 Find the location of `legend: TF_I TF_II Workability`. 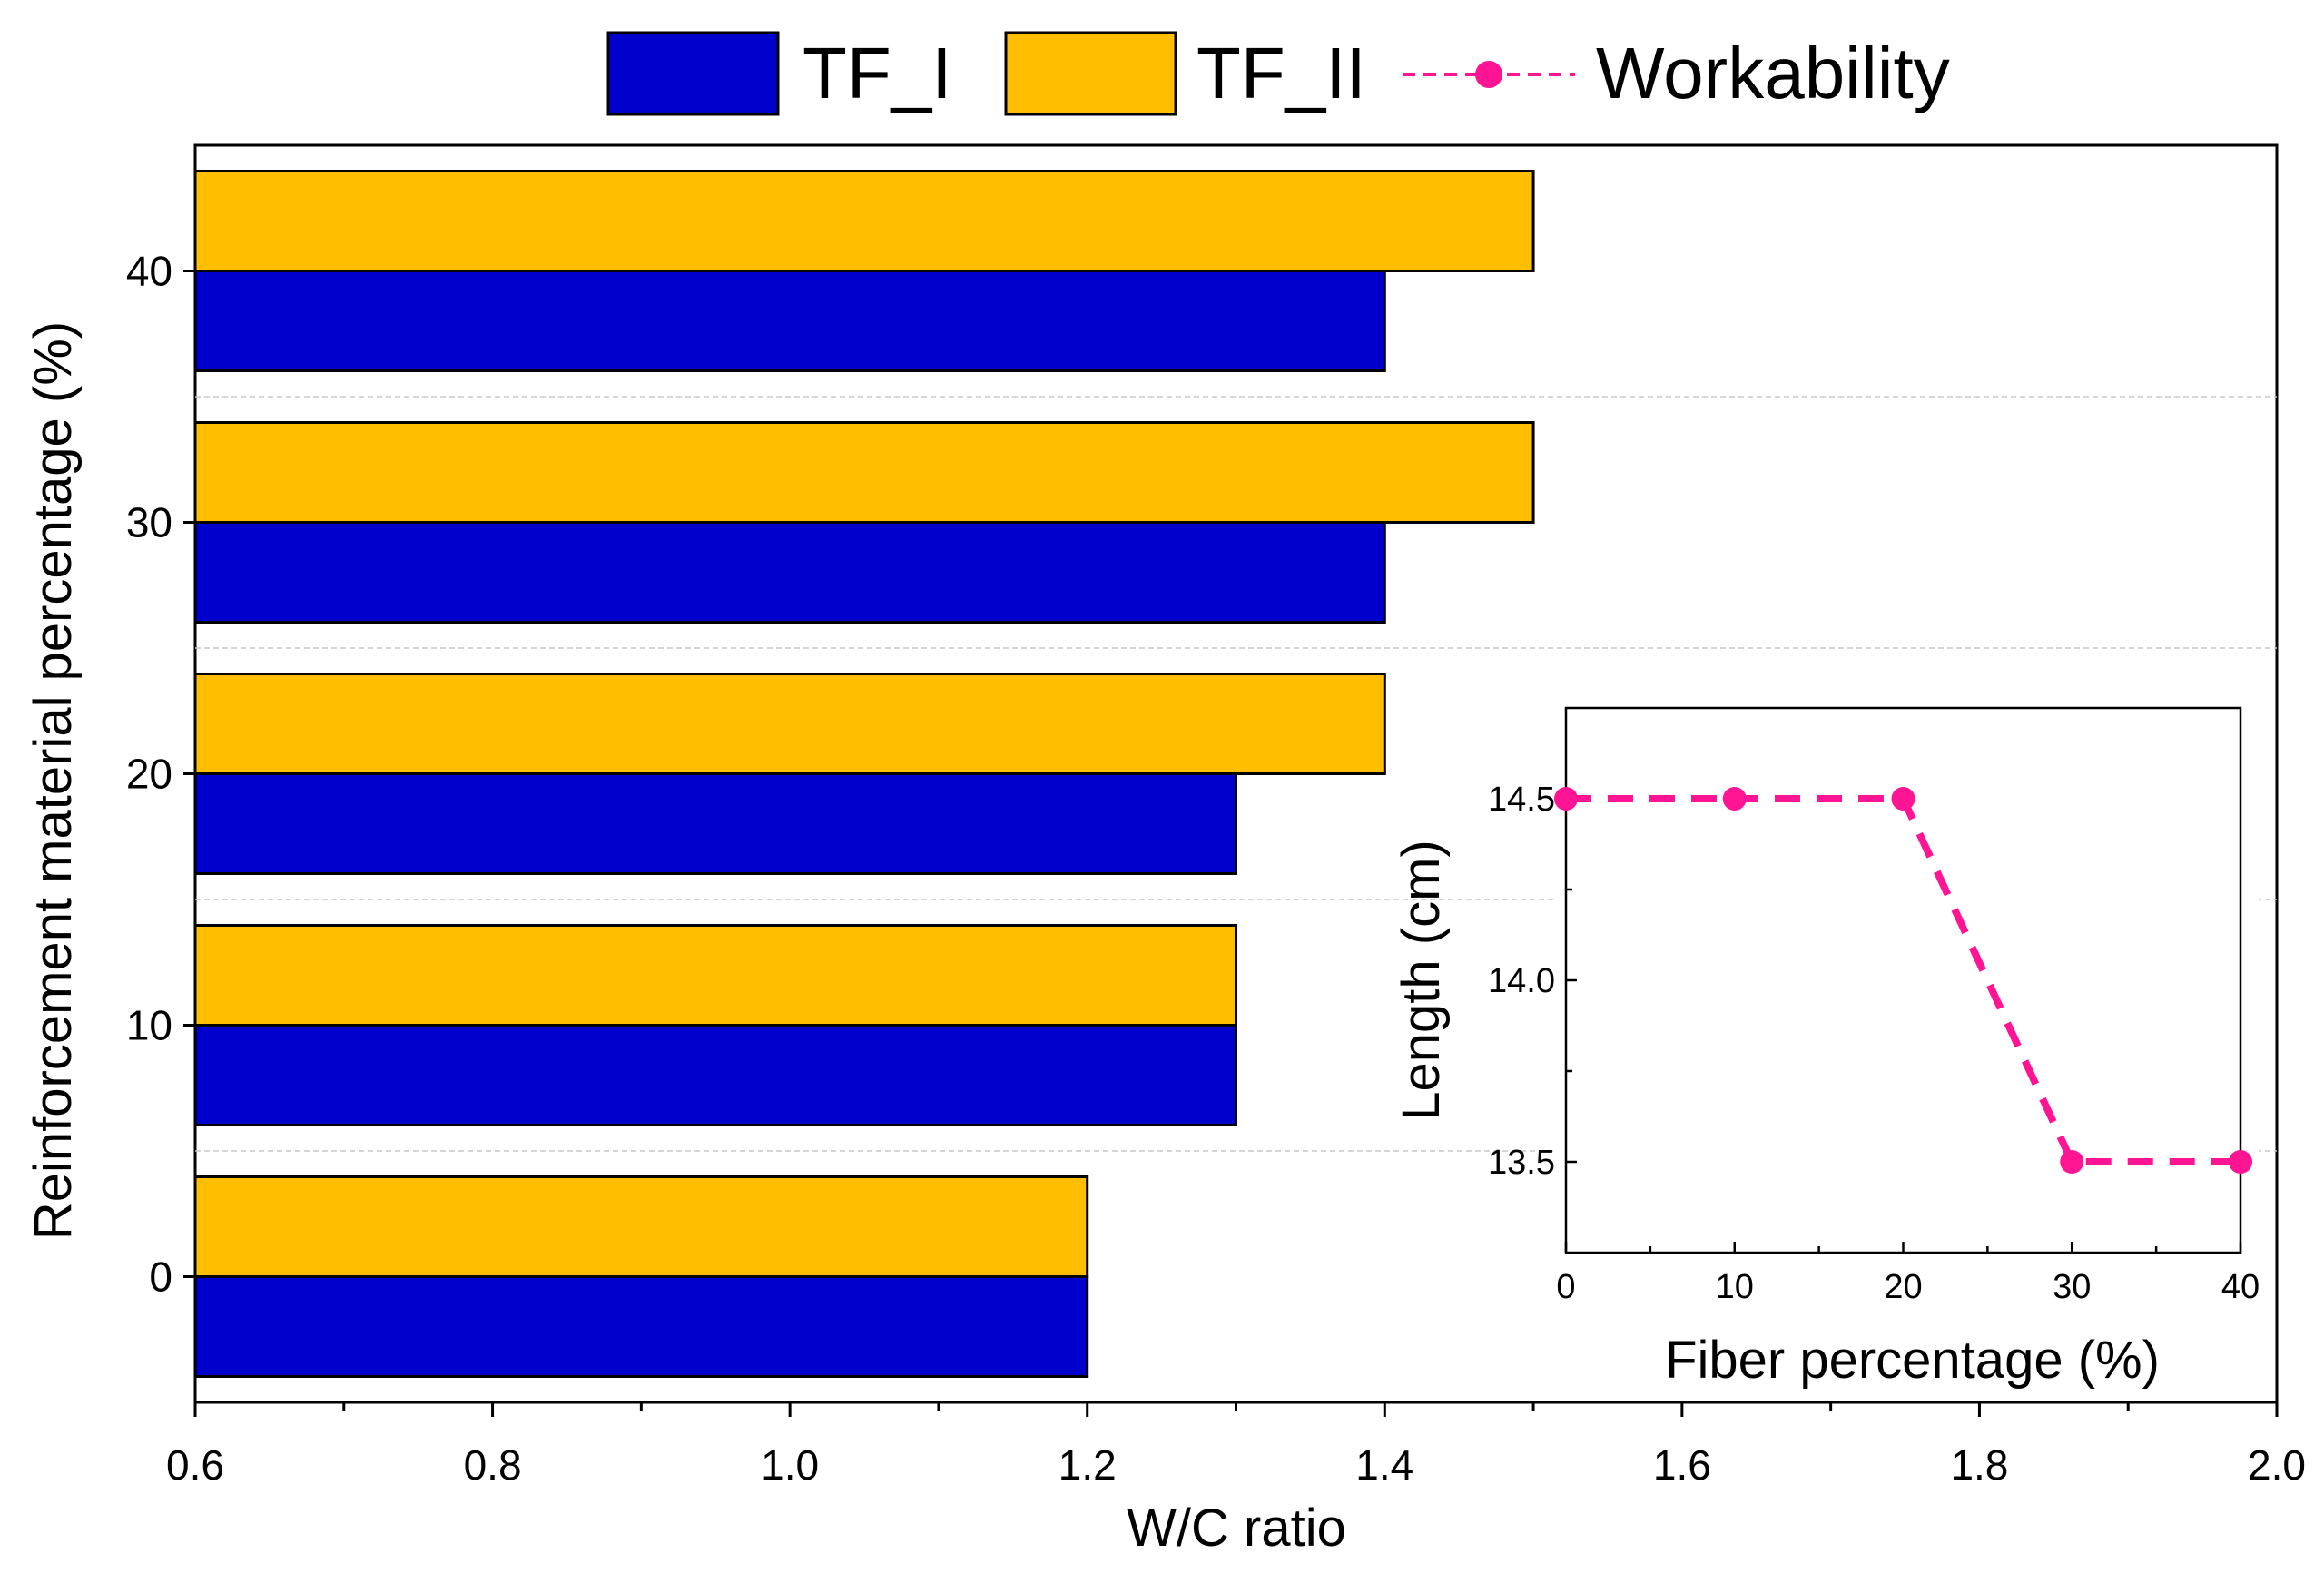

legend: TF_I TF_II Workability is located at coordinates (1278, 73).